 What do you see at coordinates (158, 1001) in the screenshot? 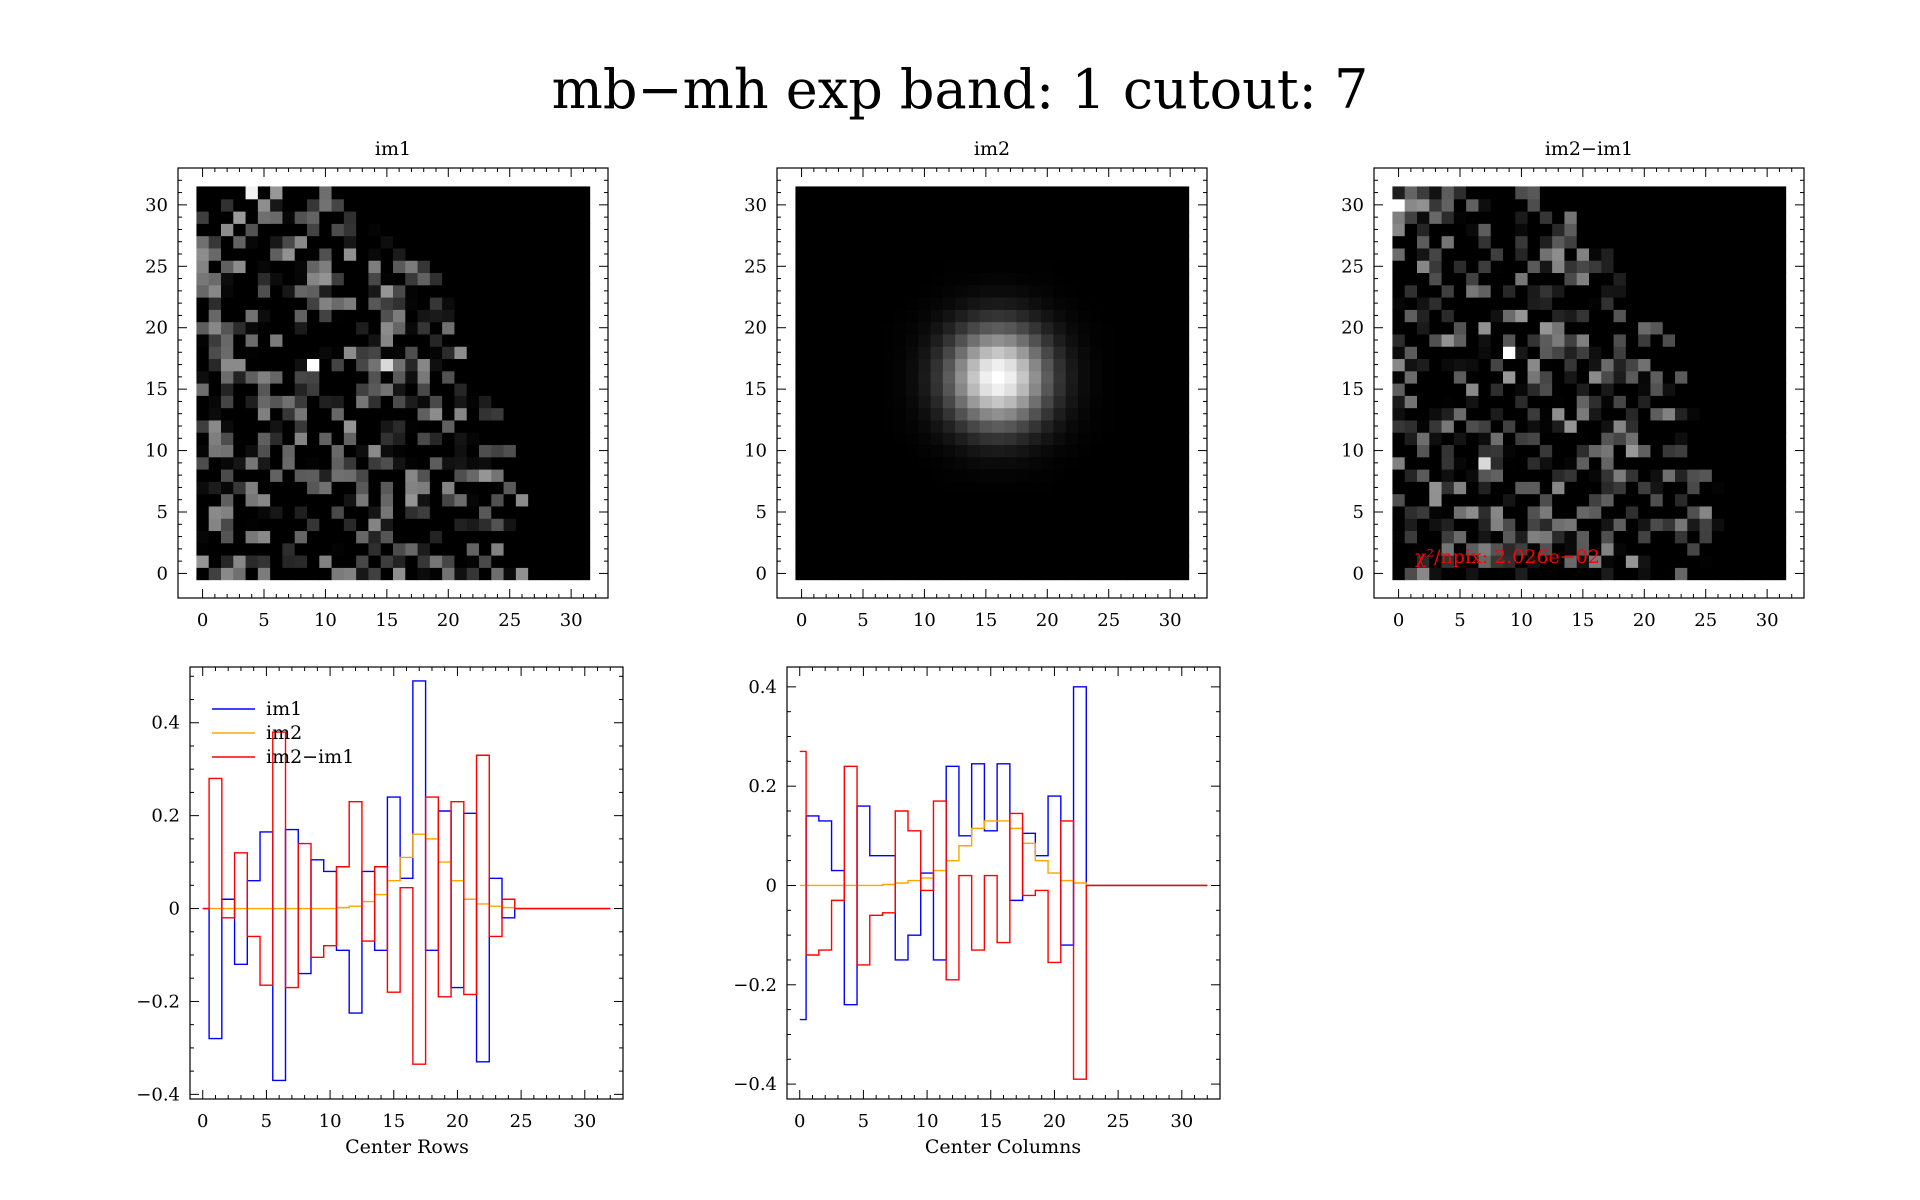
I see `y-tick-label: −0.2` at bounding box center [158, 1001].